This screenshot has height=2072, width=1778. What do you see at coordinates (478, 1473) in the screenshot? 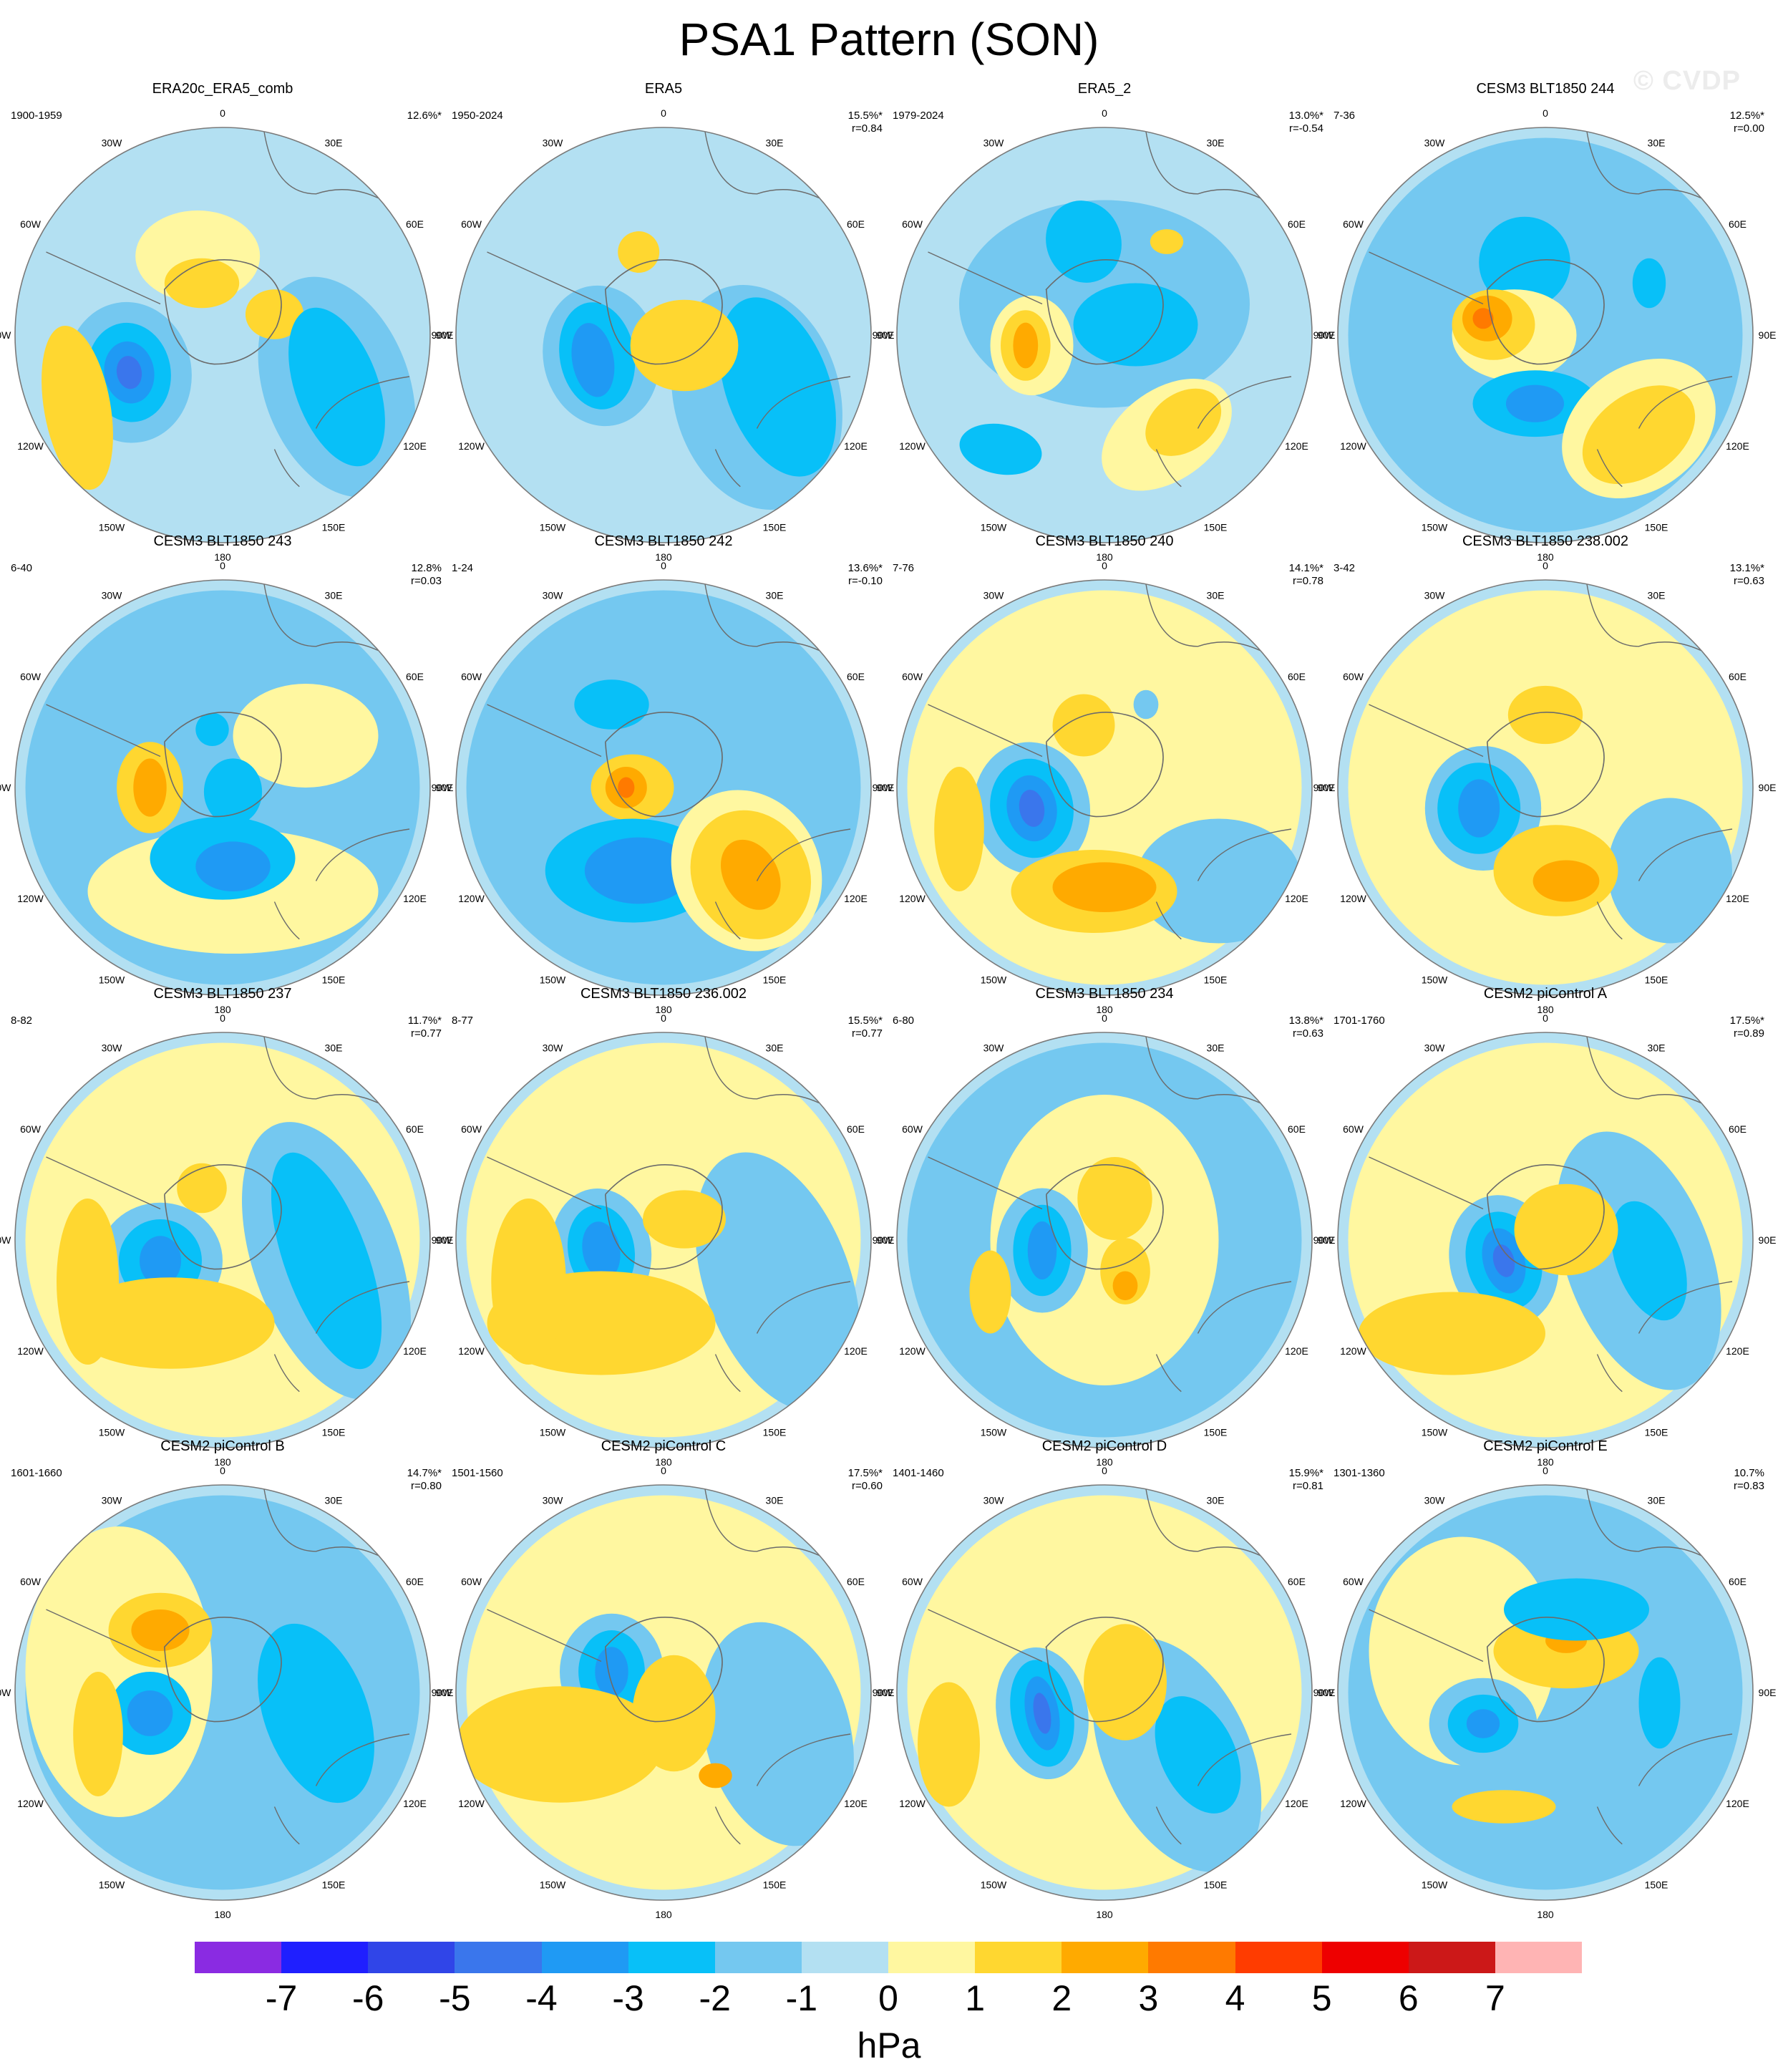
I see `panel-years: 1501-1560` at bounding box center [478, 1473].